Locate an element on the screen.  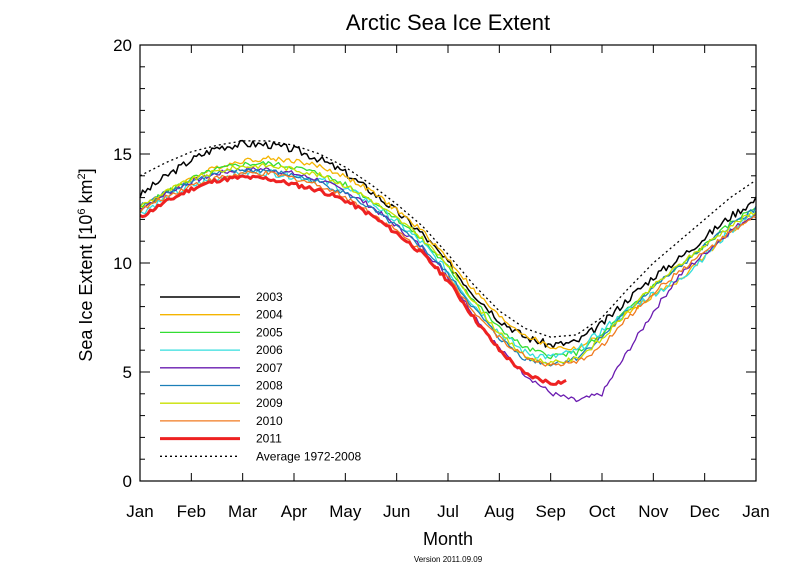
y-axis-label: Sea Ice Extent [106 km2] is located at coordinates (86, 264).